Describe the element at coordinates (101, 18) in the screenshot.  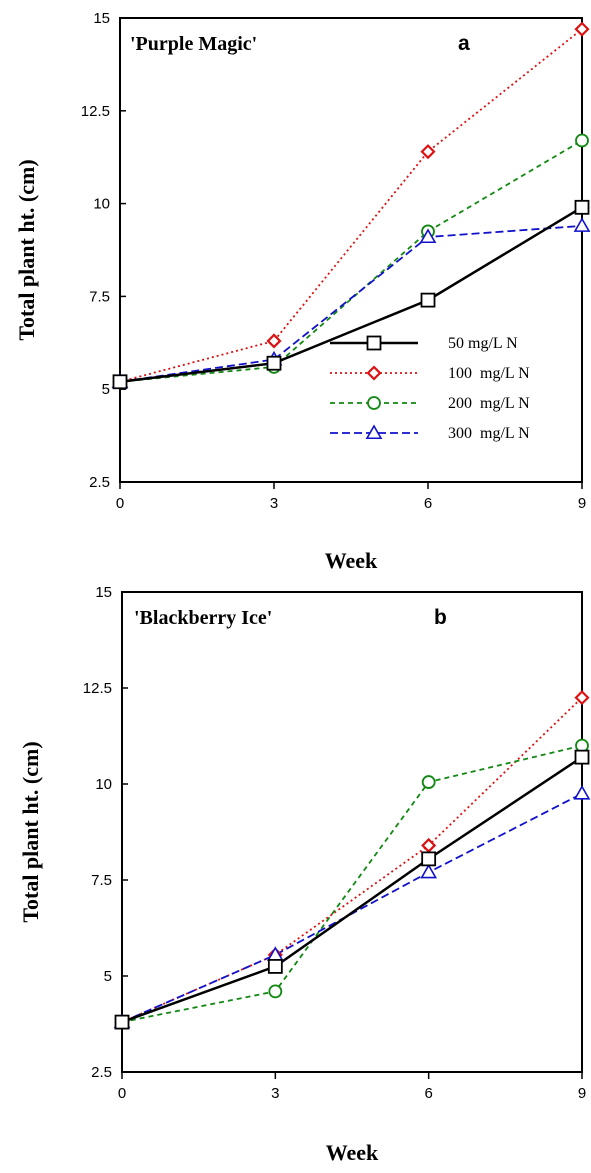
I see `chart0-y-tick-label: 15` at that location.